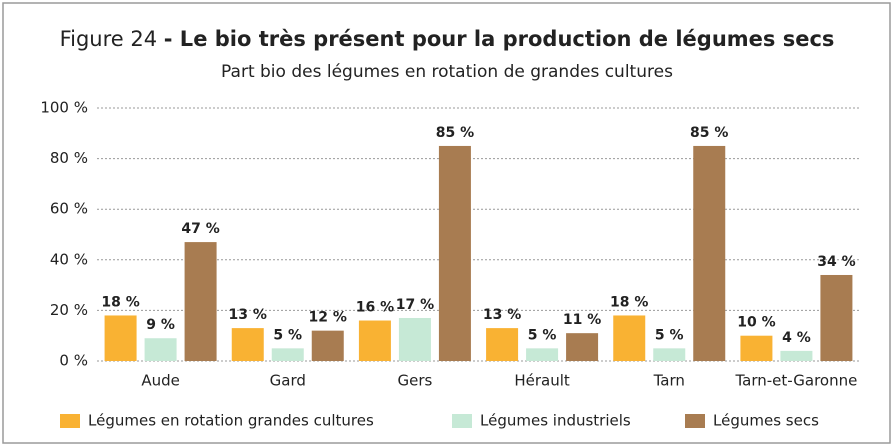  Describe the element at coordinates (69, 310) in the screenshot. I see `y-tick-label: 20 %` at that location.